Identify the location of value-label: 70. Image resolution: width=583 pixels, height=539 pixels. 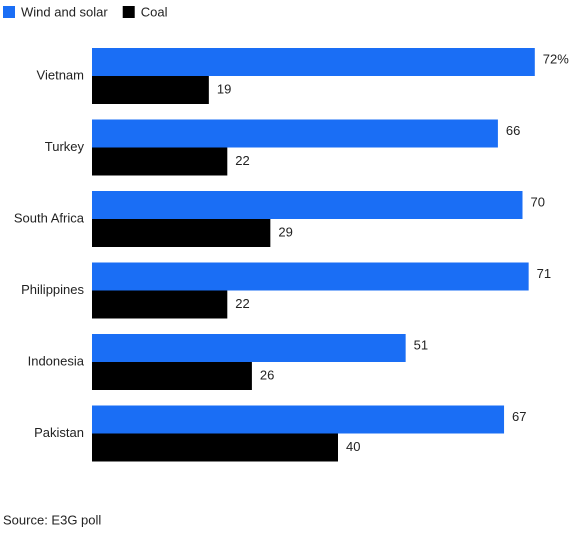
(538, 201).